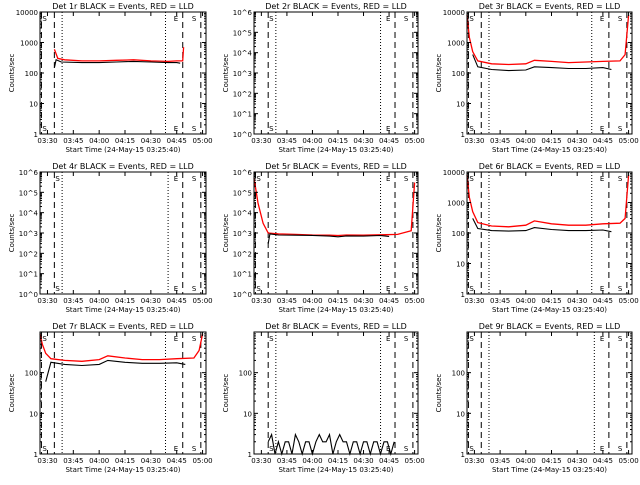  I want to click on panel-title: Det 7r BLACK = Events, RED = LLD, so click(123, 326).